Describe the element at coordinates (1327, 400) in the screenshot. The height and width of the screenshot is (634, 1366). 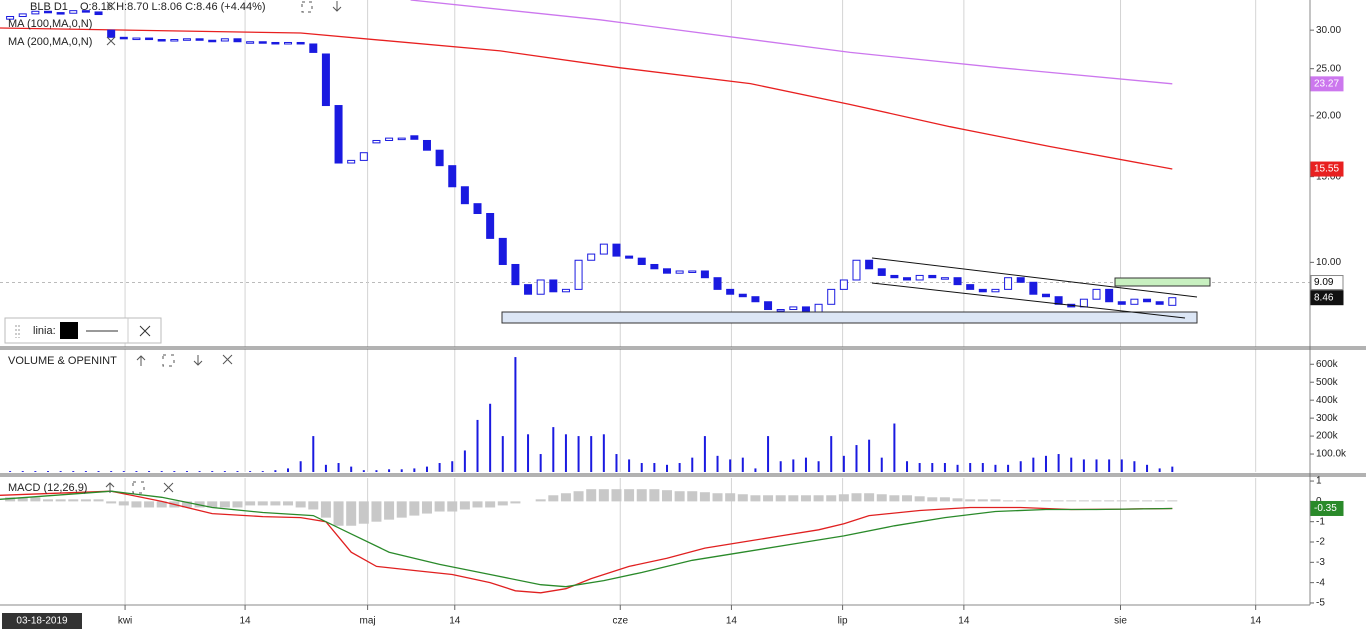
I see `y-tick-label: 400k` at that location.